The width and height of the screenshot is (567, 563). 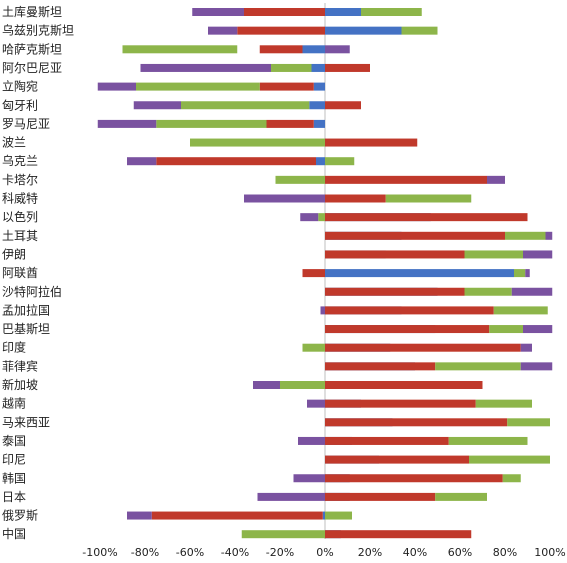 I want to click on category-label: 俄罗斯, so click(x=20, y=516).